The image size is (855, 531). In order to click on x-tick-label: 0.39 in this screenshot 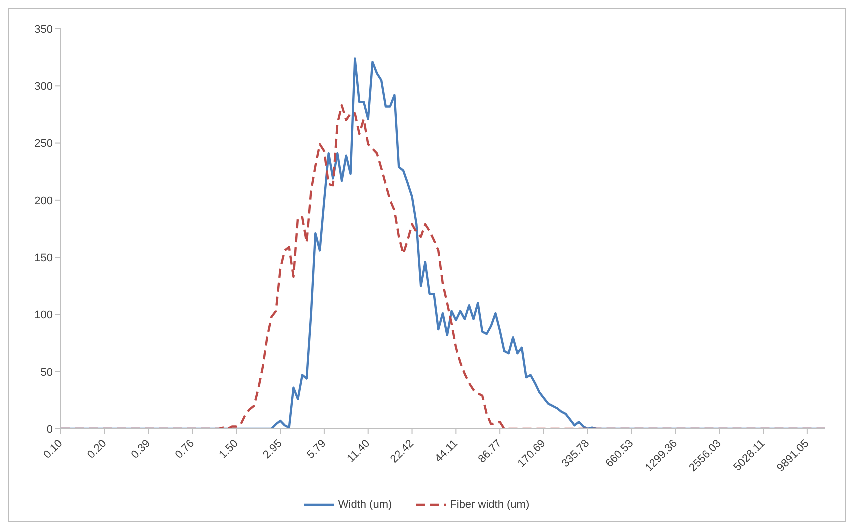, I will do `click(141, 450)`.